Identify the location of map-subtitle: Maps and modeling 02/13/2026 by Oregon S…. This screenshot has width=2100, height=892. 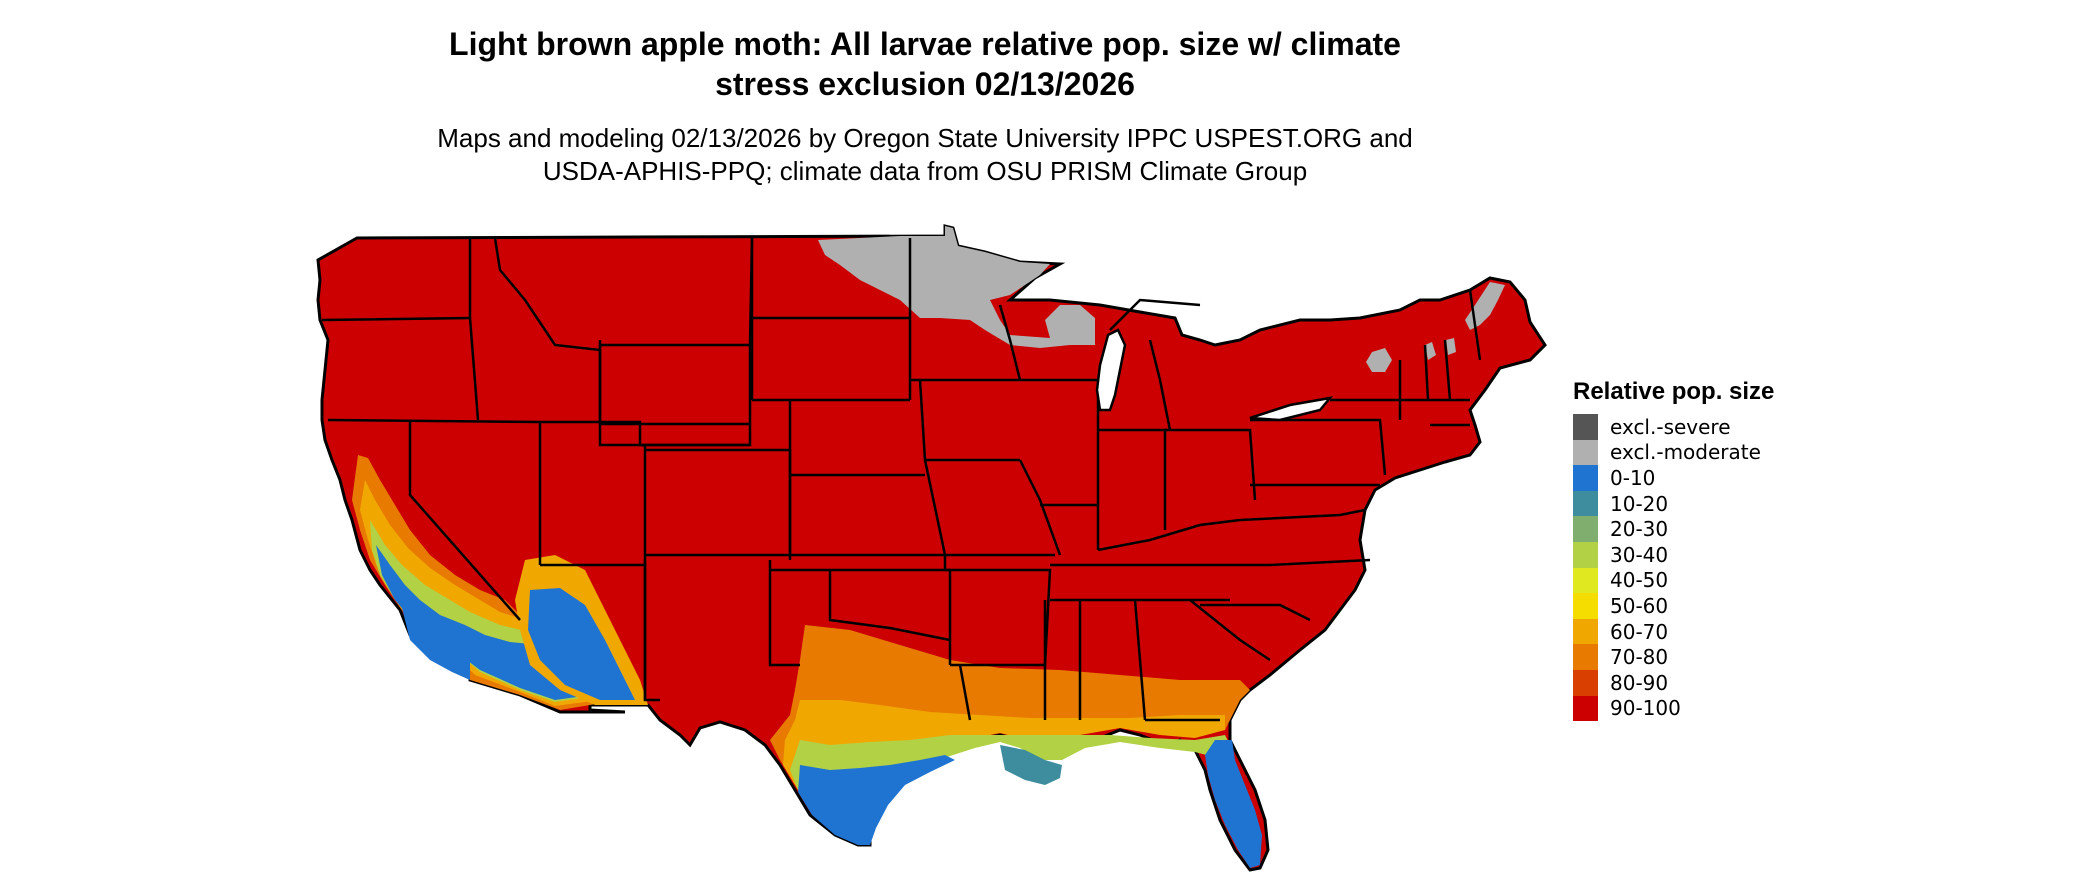
(925, 155).